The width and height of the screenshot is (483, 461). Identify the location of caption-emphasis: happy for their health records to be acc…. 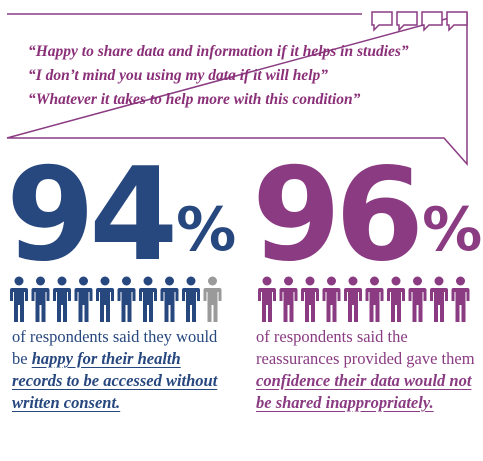
(115, 380).